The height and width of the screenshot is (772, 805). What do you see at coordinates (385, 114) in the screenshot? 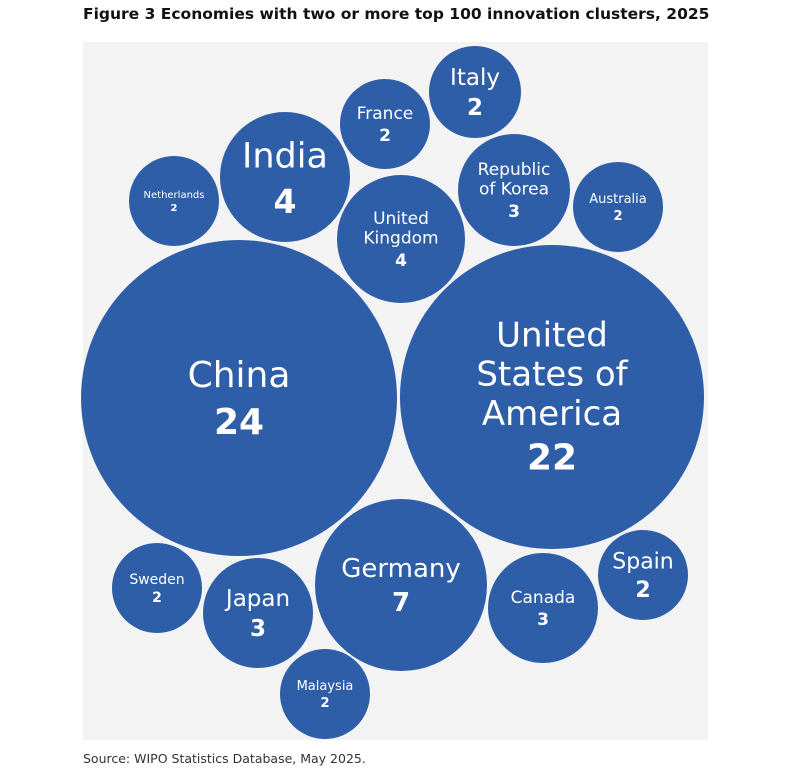
I see `bubble-label-france: France` at bounding box center [385, 114].